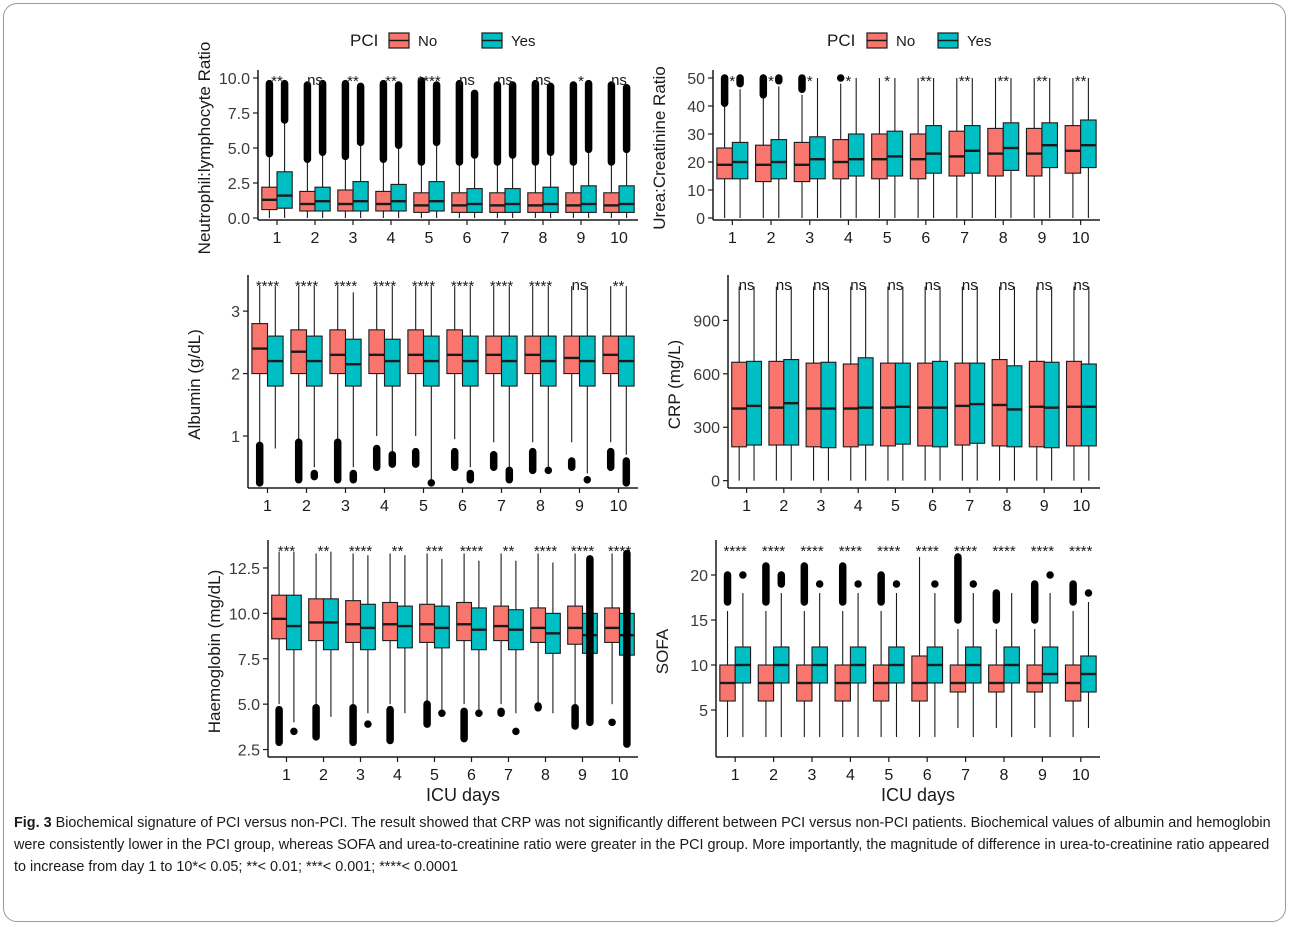  I want to click on y-axis-label: Urea:Creatinine Ratio, so click(659, 147).